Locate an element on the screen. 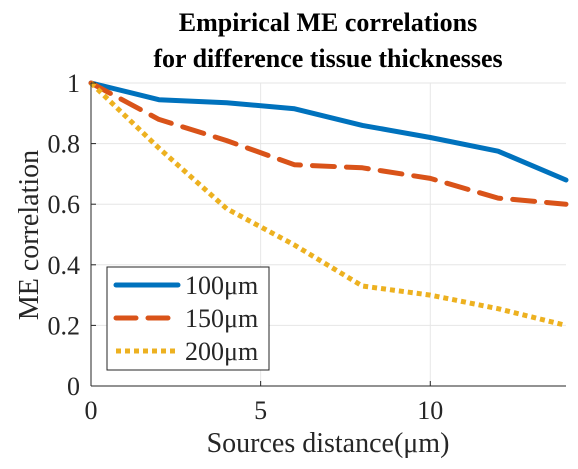 The height and width of the screenshot is (469, 578). y-tick-label: 0.4 is located at coordinates (64, 265).